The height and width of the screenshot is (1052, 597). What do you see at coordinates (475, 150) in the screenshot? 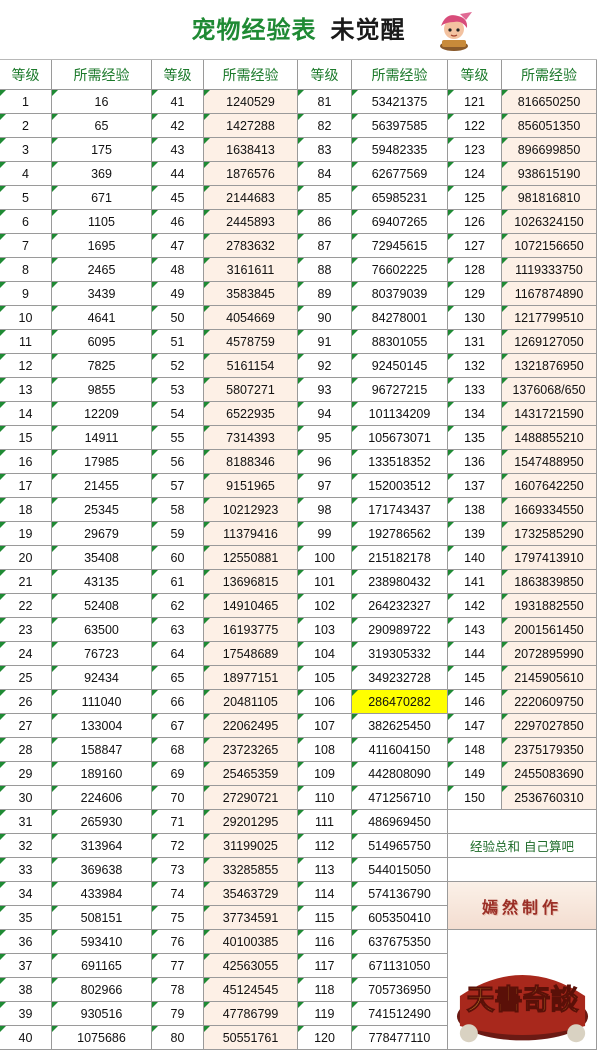
I see `level-cell: 123` at bounding box center [475, 150].